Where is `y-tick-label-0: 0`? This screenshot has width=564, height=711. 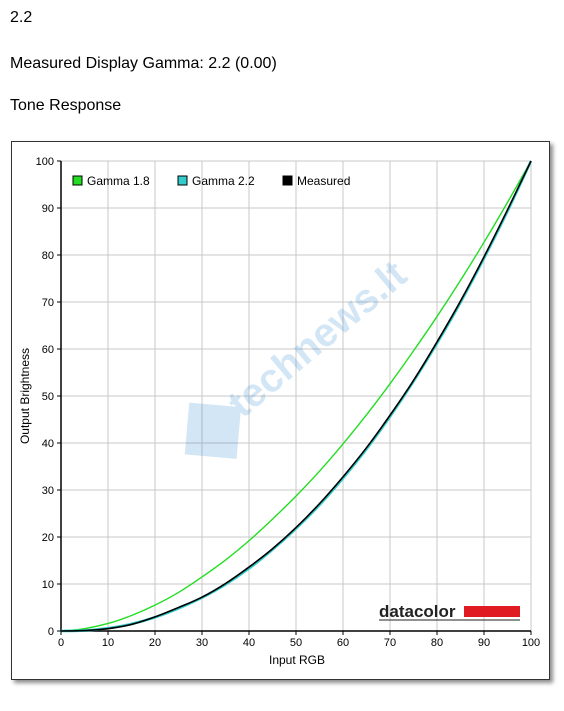
y-tick-label-0: 0 is located at coordinates (51, 632).